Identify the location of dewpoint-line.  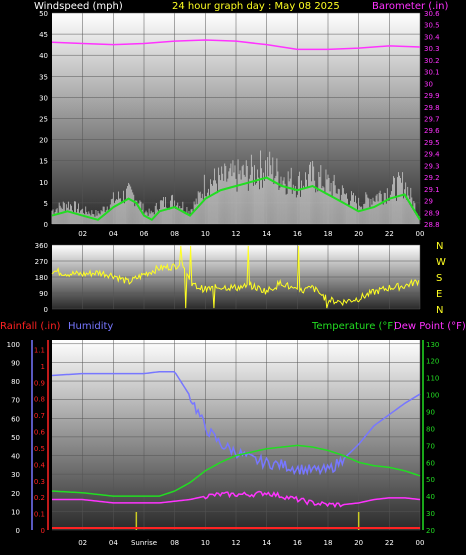
(236, 499).